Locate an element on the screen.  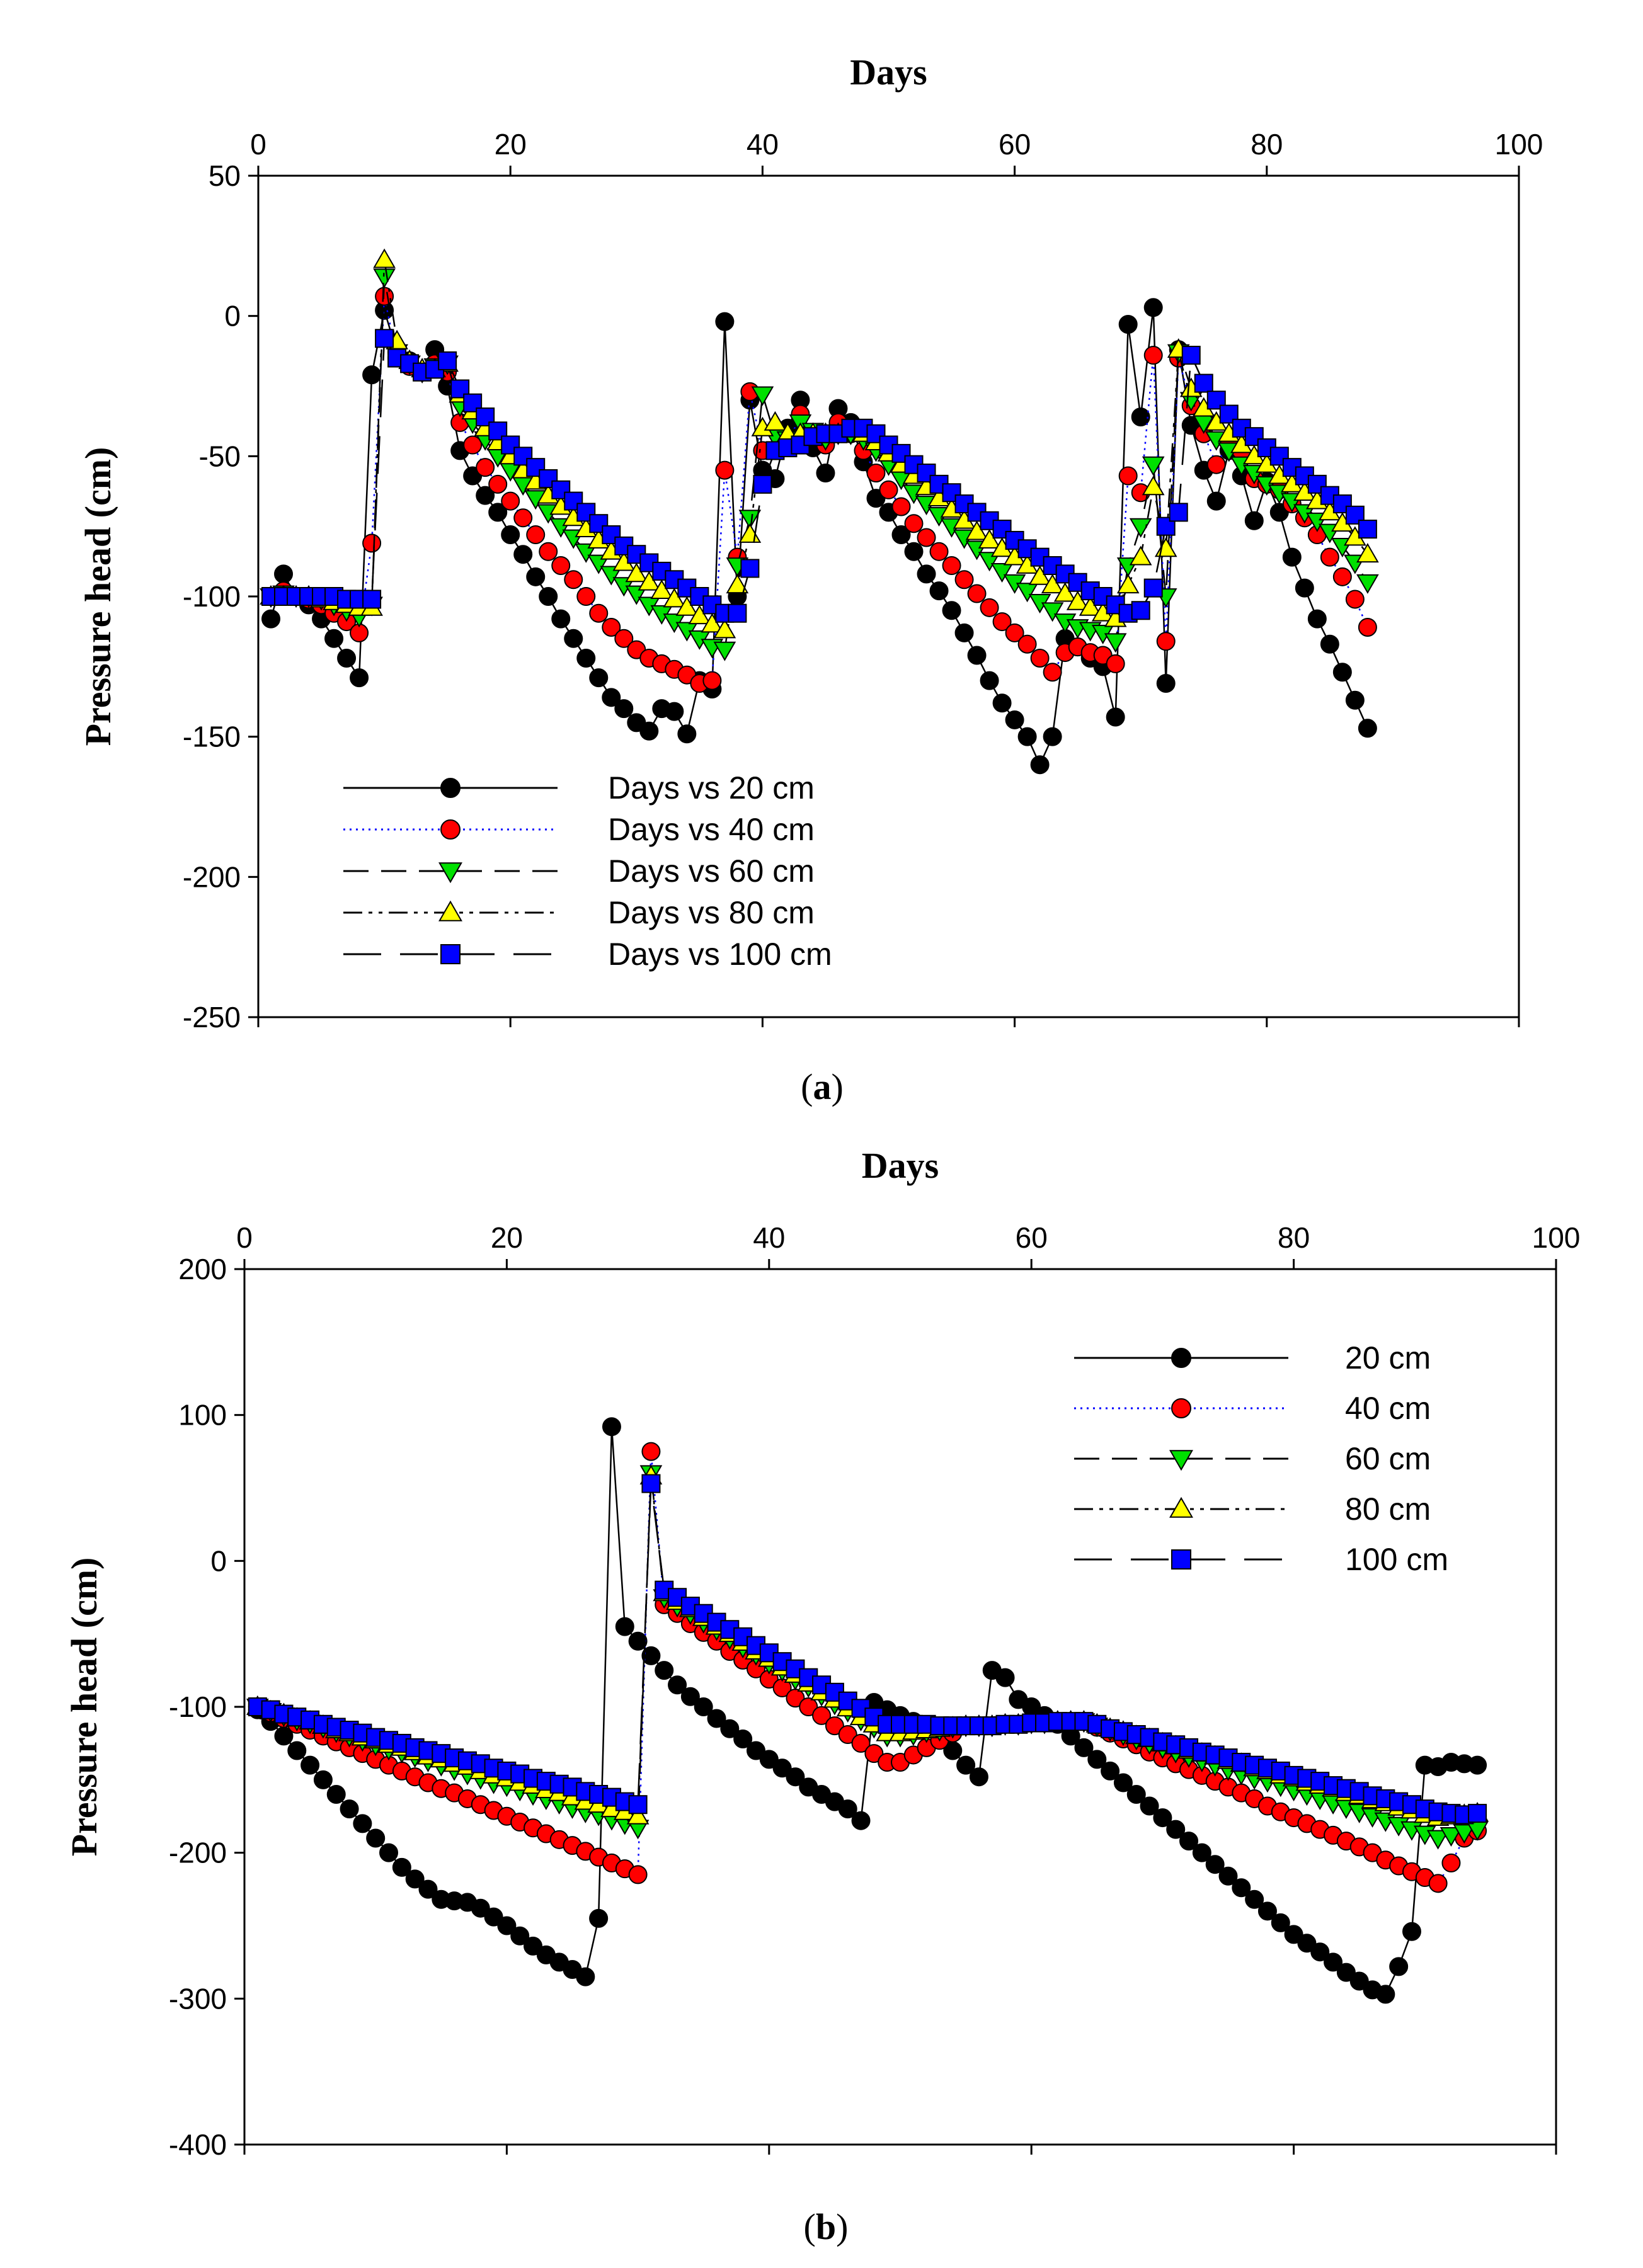
legend-label-0: Days vs 20 cm is located at coordinates (711, 788).